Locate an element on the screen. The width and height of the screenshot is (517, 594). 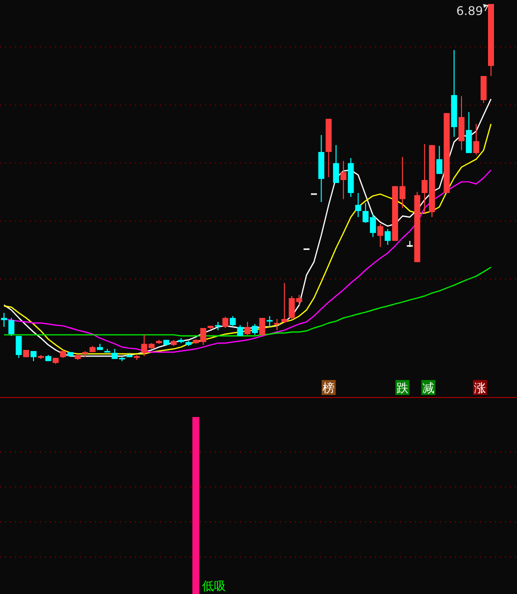
text: 涨 is located at coordinates (480, 388).